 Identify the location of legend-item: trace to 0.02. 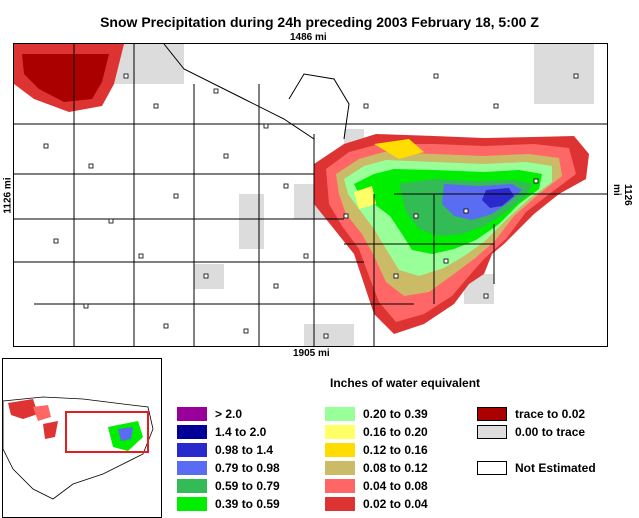
(536, 414).